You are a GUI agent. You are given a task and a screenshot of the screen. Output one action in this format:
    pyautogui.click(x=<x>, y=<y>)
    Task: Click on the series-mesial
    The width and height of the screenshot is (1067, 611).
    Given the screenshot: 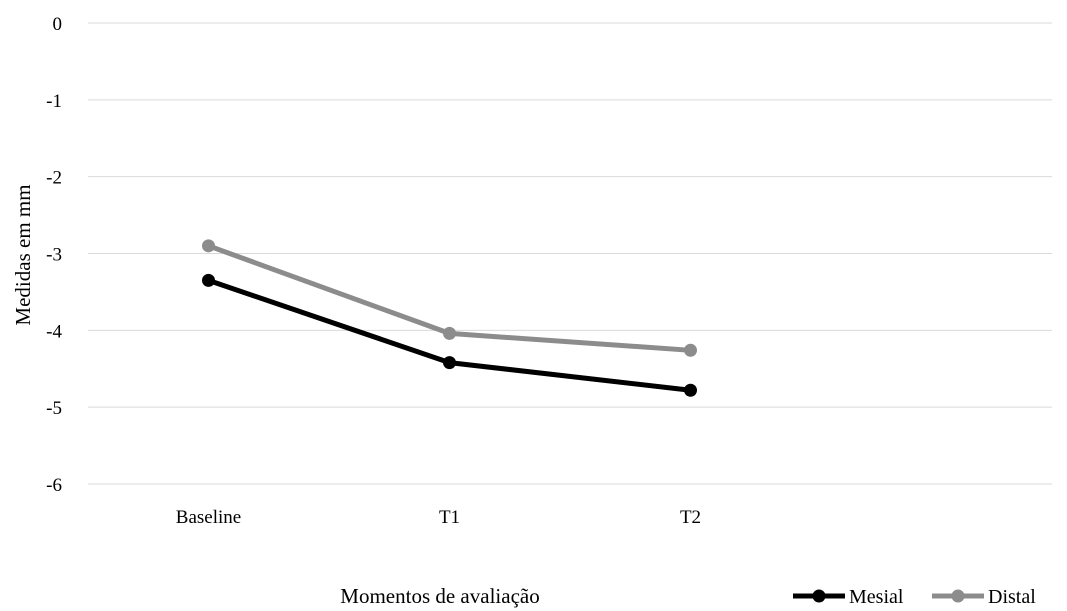 What is the action you would take?
    pyautogui.click(x=449, y=335)
    